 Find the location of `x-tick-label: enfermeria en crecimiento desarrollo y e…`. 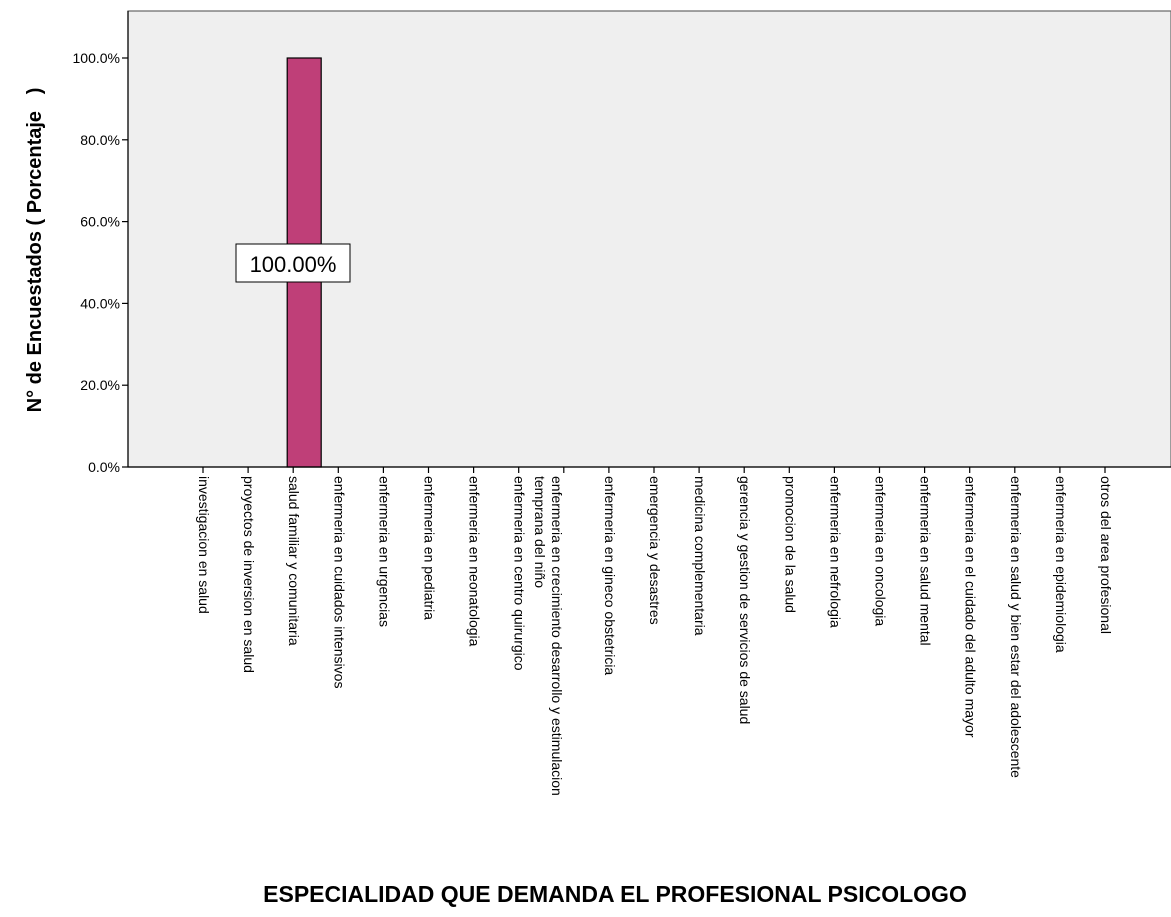

x-tick-label: enfermeria en crecimiento desarrollo y e… is located at coordinates (548, 636).